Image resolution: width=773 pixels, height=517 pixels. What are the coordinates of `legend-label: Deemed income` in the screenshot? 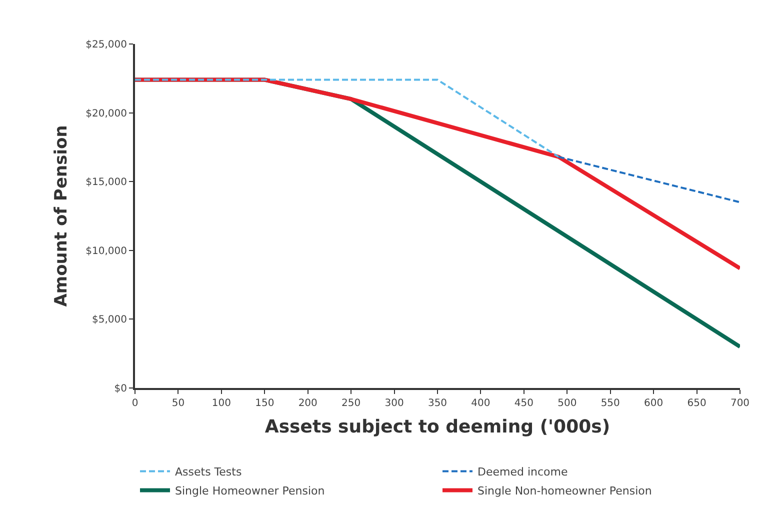 It's located at (523, 472).